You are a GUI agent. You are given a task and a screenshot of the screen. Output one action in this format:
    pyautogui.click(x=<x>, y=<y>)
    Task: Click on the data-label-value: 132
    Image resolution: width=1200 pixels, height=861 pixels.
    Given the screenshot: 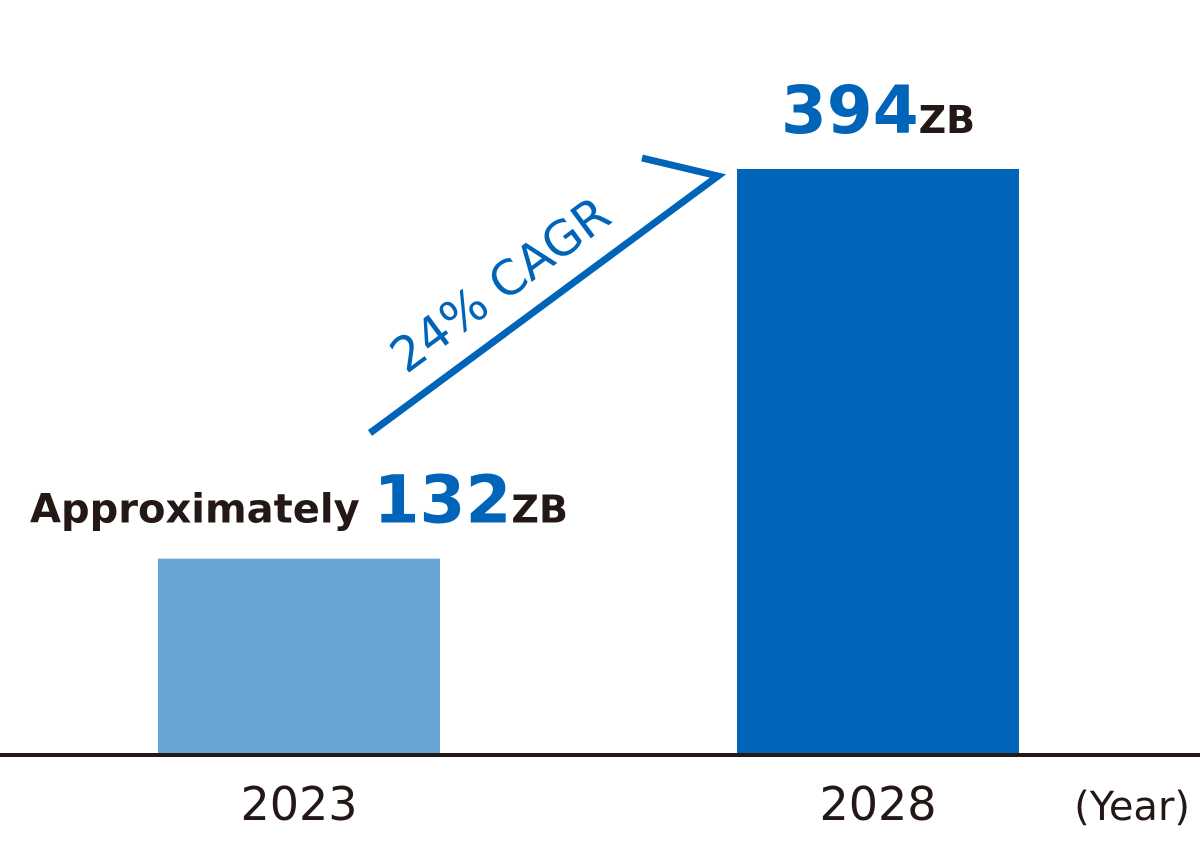 What is the action you would take?
    pyautogui.click(x=443, y=500)
    